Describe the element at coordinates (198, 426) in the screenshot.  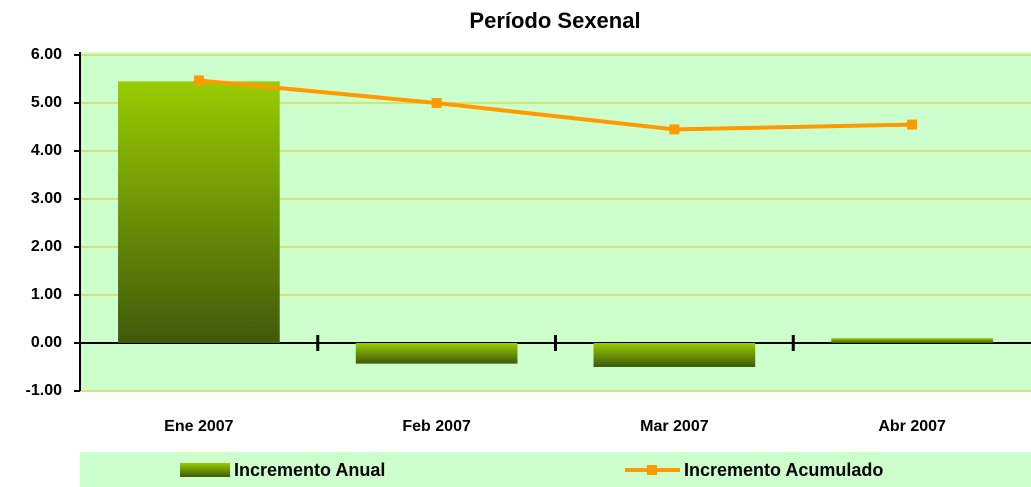
I see `x-tick-label: Ene 2007` at that location.